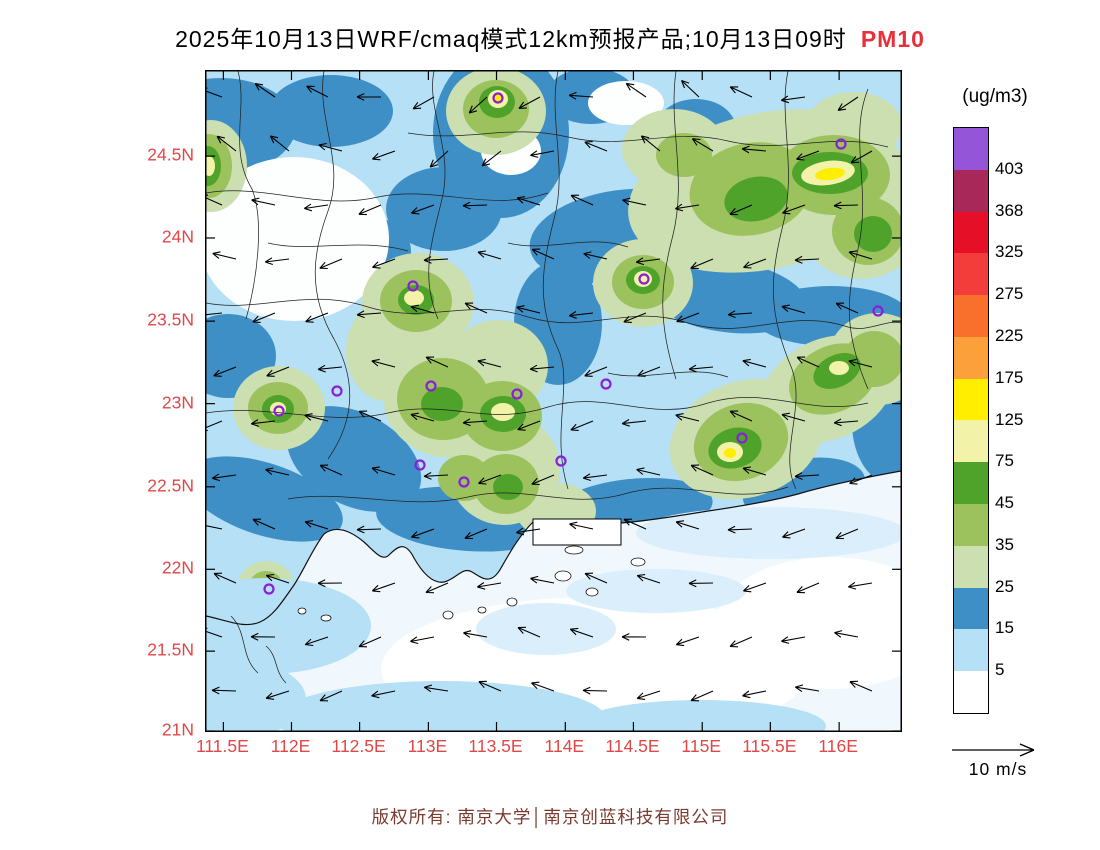 The width and height of the screenshot is (1100, 850). Describe the element at coordinates (892, 39) in the screenshot. I see `pollutant-label: PM10` at that location.